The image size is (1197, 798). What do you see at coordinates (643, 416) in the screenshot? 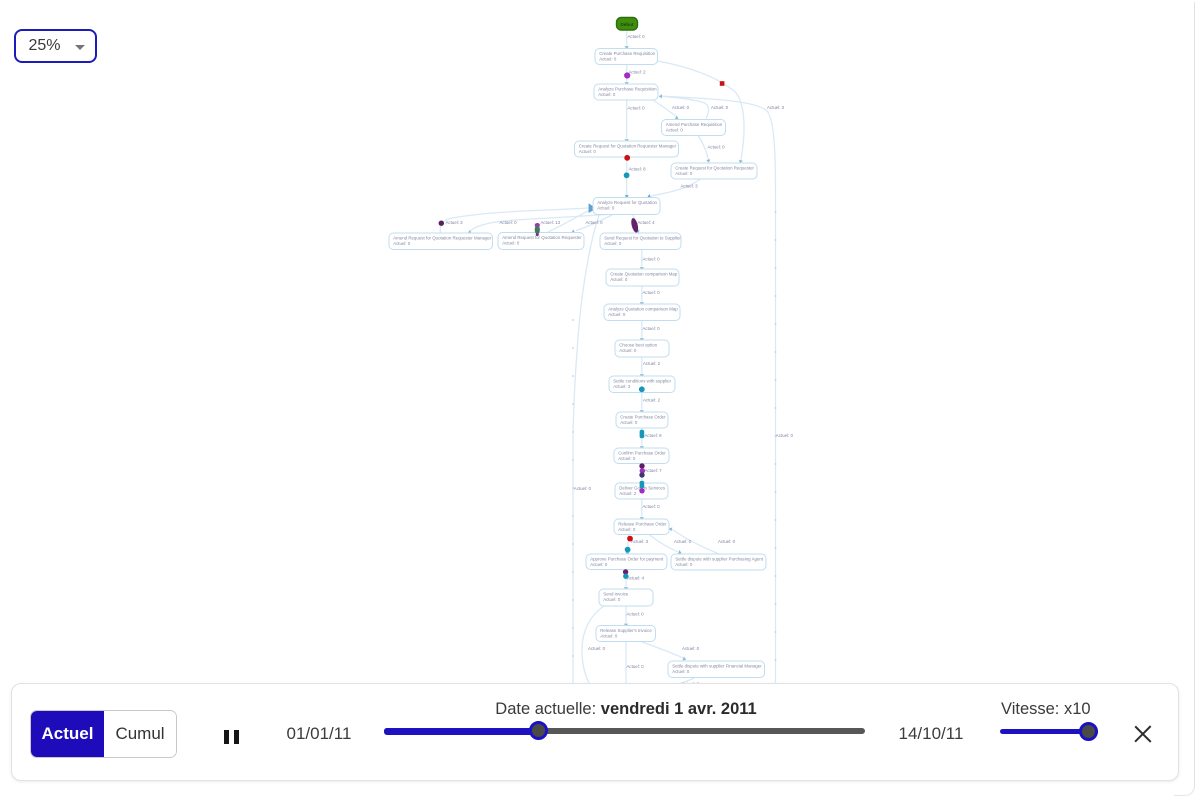
I see `svg-text: Create Purchase Order` at bounding box center [643, 416].